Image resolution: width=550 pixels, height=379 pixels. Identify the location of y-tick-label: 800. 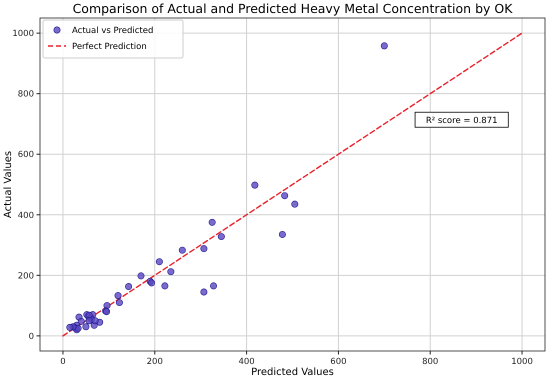
(26, 95).